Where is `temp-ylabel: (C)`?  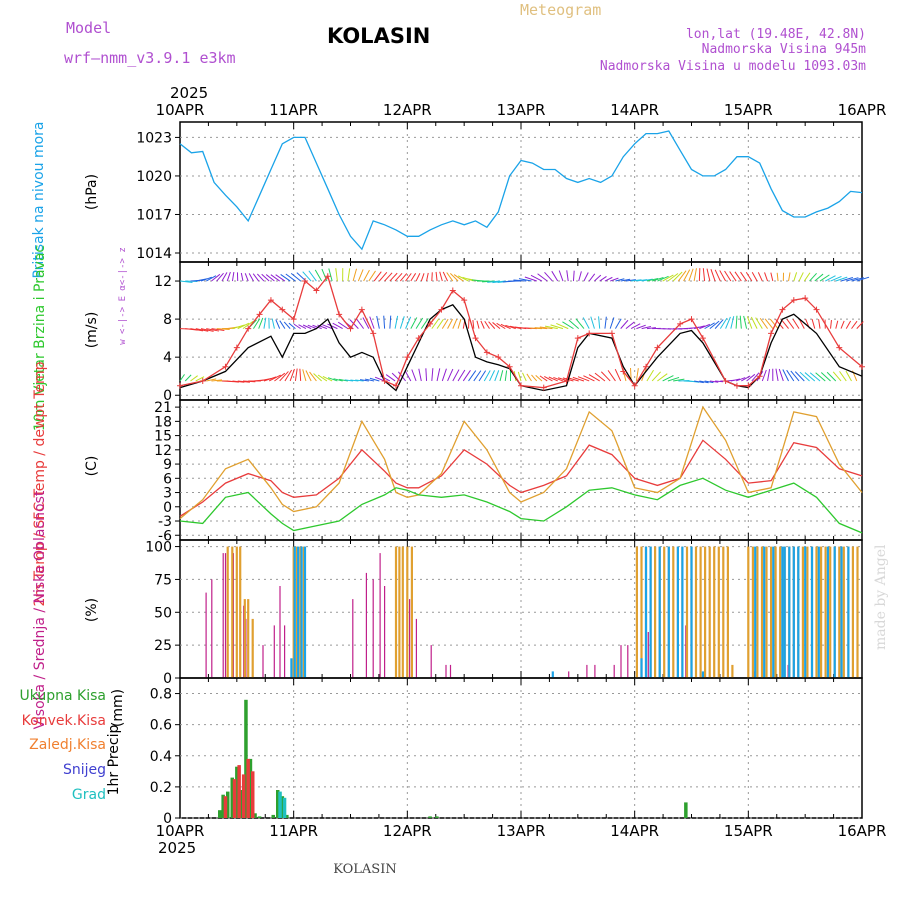 temp-ylabel: (C) is located at coordinates (92, 466).